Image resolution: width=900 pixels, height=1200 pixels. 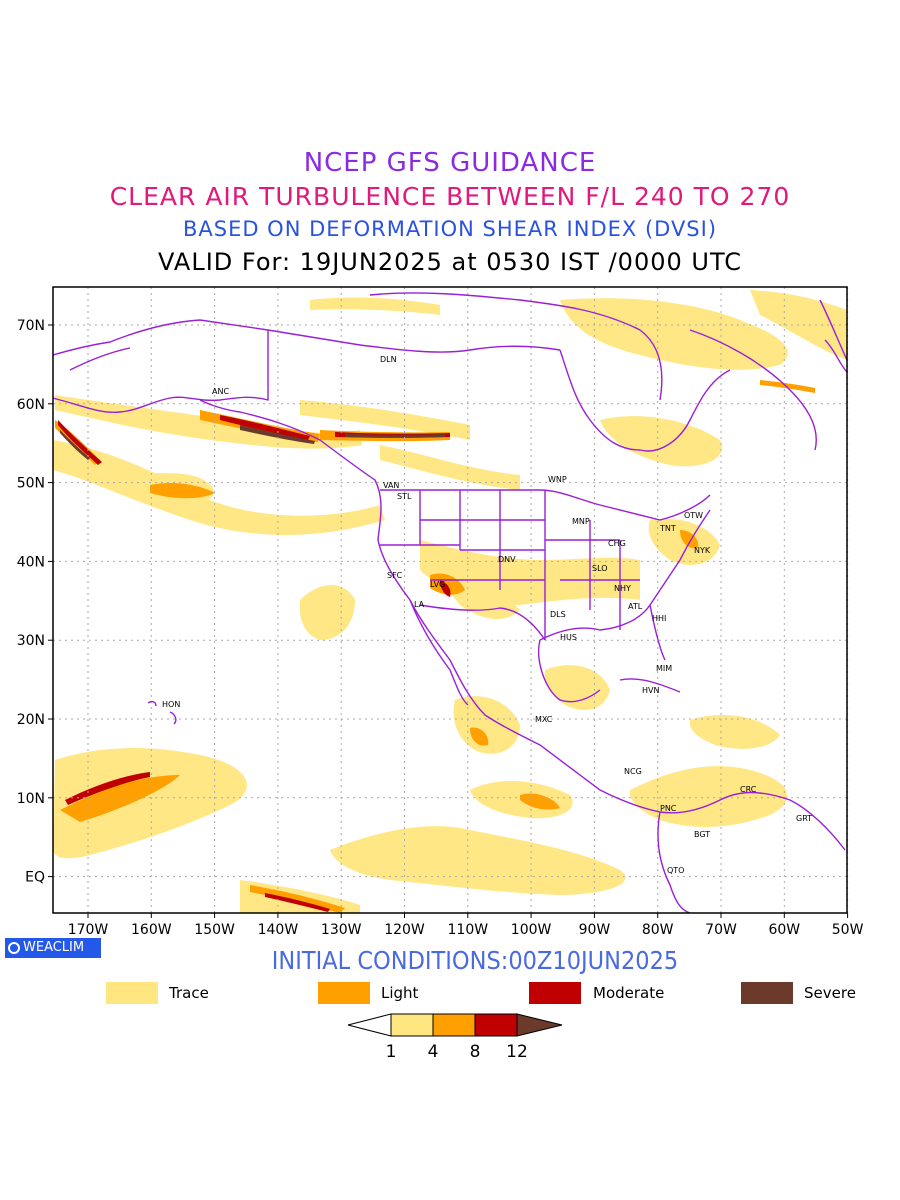 What do you see at coordinates (391, 485) in the screenshot?
I see `station-label-van: VAN` at bounding box center [391, 485].